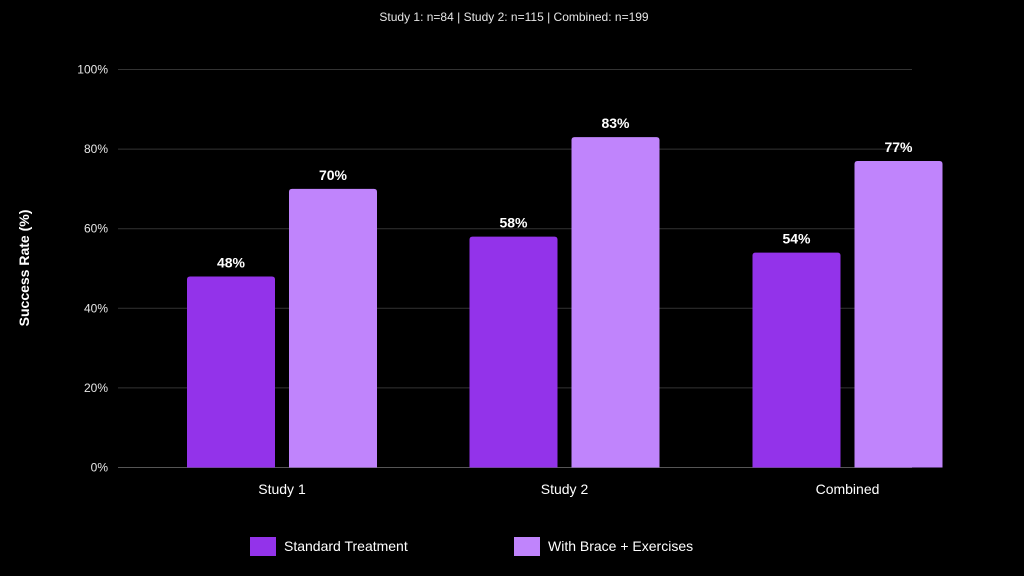  What do you see at coordinates (282, 489) in the screenshot?
I see `x-tick-label: Study 1` at bounding box center [282, 489].